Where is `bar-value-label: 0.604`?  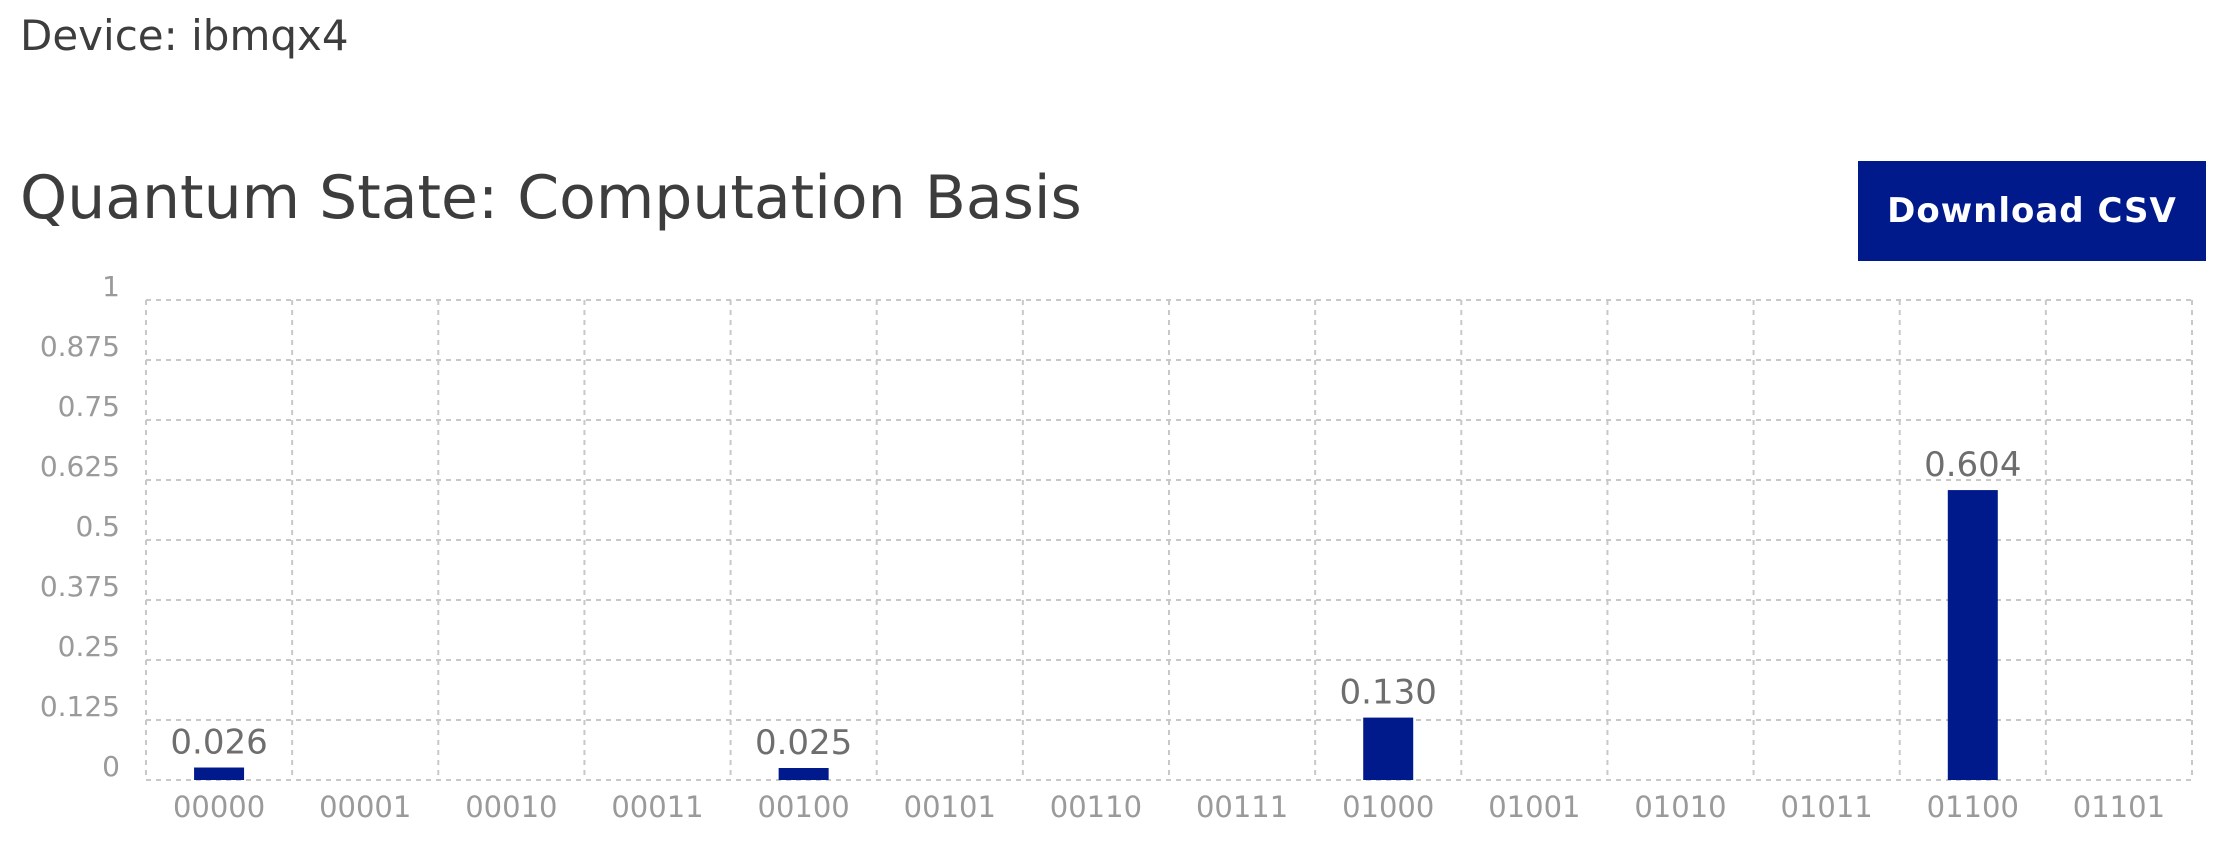 bar-value-label: 0.604 is located at coordinates (1972, 465).